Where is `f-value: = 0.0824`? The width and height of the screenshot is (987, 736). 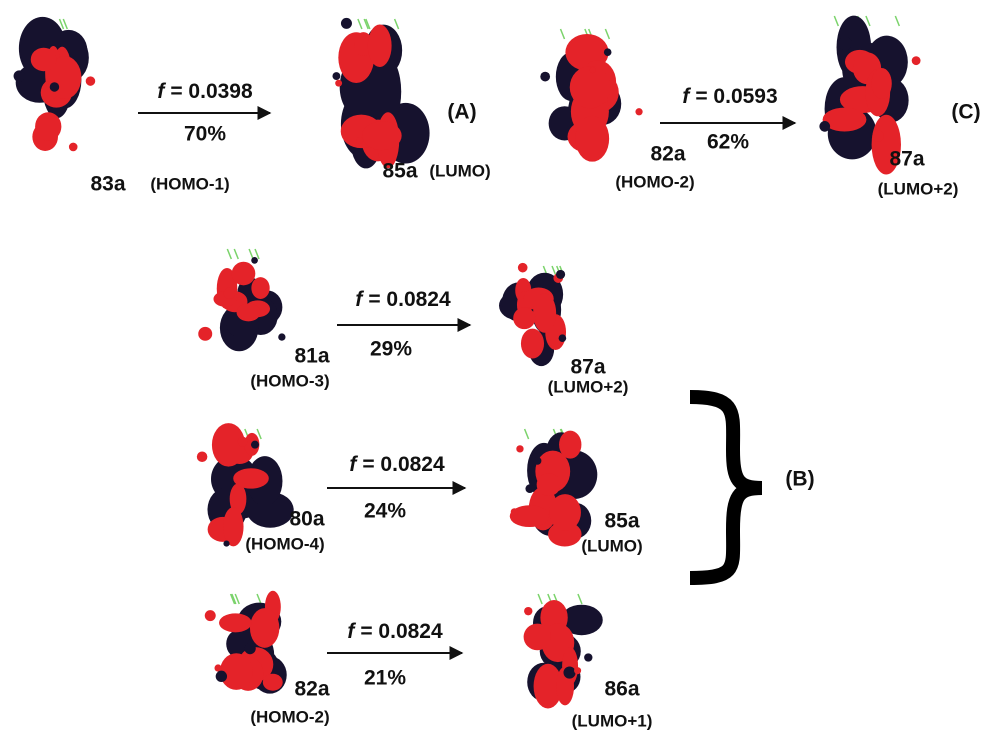 f-value: = 0.0824 is located at coordinates (401, 631).